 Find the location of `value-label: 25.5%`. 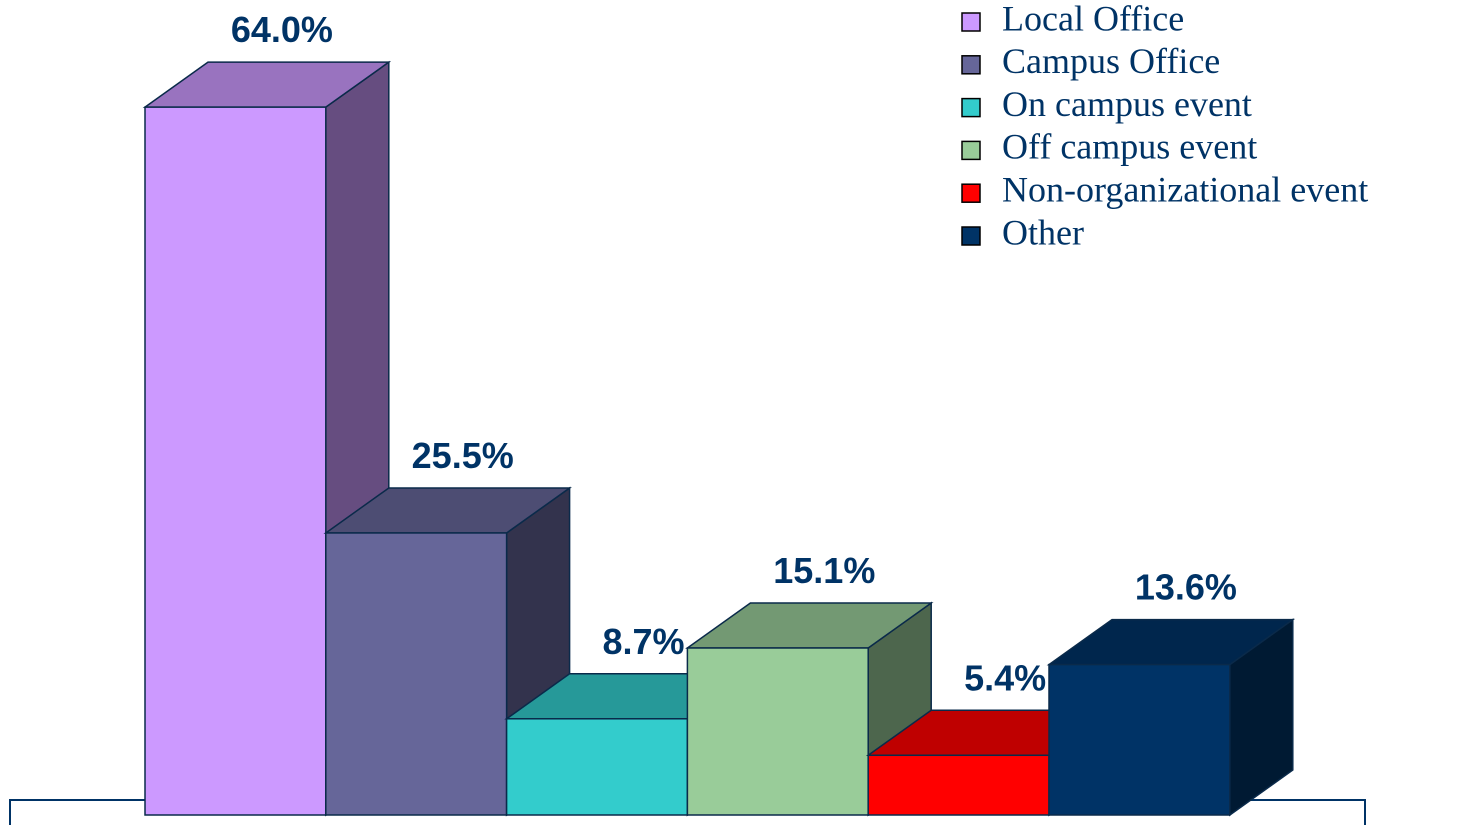

value-label: 25.5% is located at coordinates (463, 455).